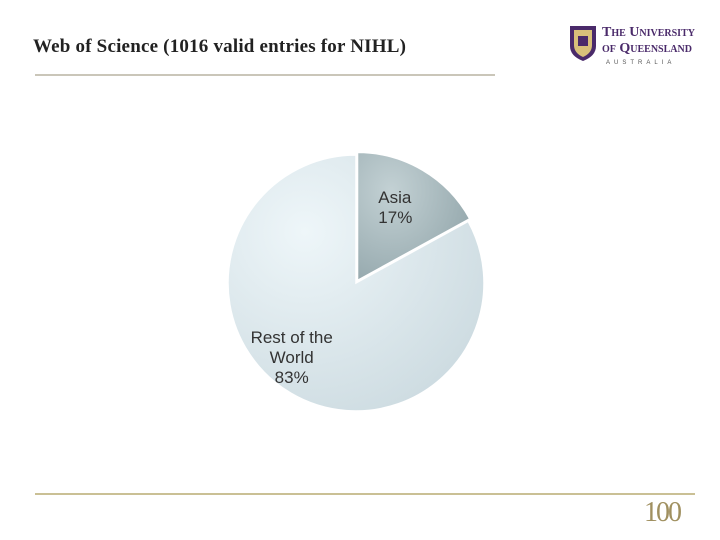 This screenshot has width=720, height=540. I want to click on logo-country: Australia, so click(641, 63).